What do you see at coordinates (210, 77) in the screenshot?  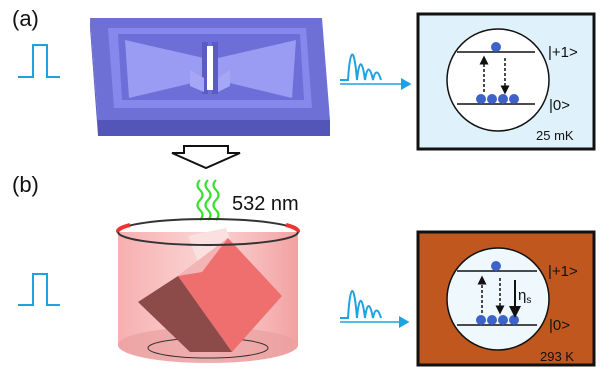 I see `superconducting-resonator` at bounding box center [210, 77].